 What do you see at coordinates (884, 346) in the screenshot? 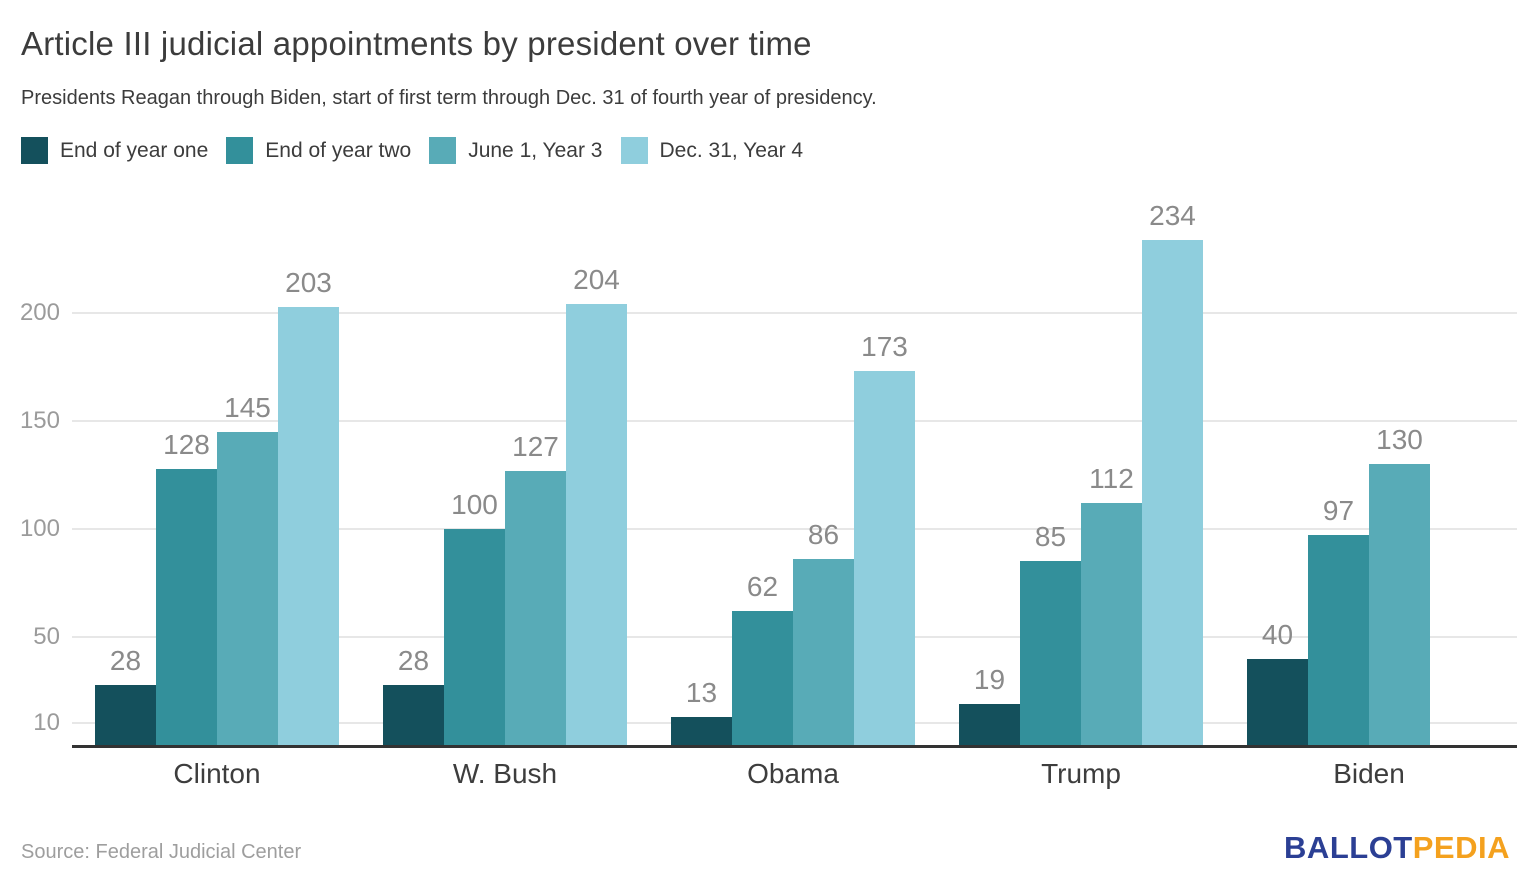
I see `value-label: 173` at bounding box center [884, 346].